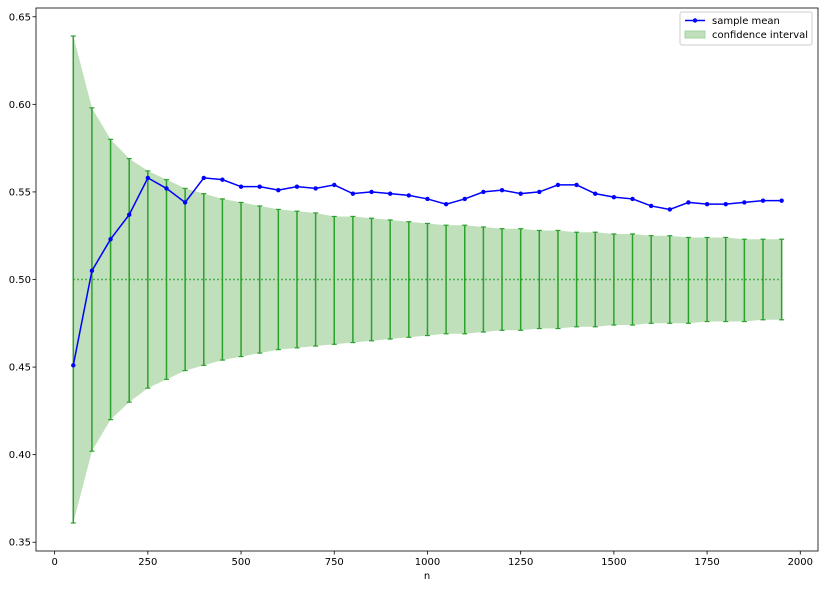 Image resolution: width=824 pixels, height=589 pixels. Describe the element at coordinates (334, 562) in the screenshot. I see `x-tick-label: 750` at that location.